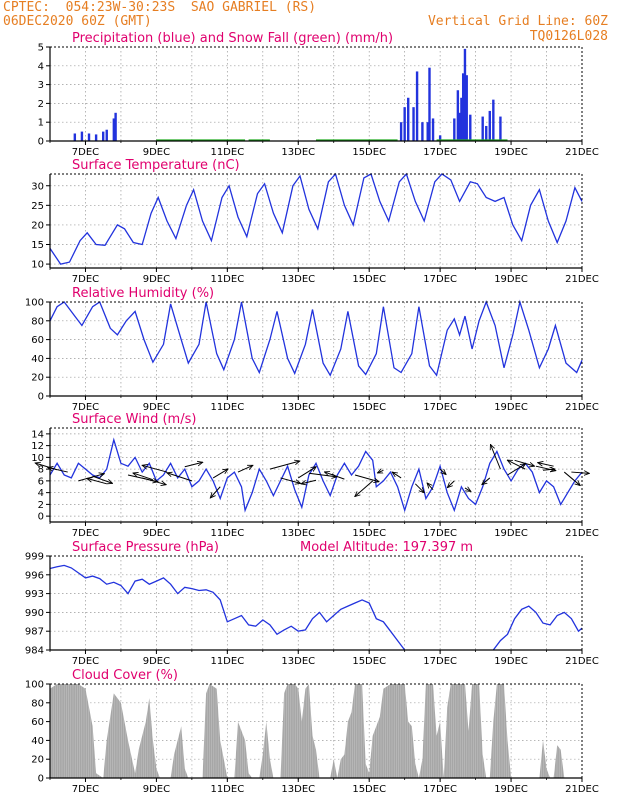 Image resolution: width=618 pixels, height=800 pixels. Describe the element at coordinates (41, 517) in the screenshot. I see `y-tick-label: 0` at that location.